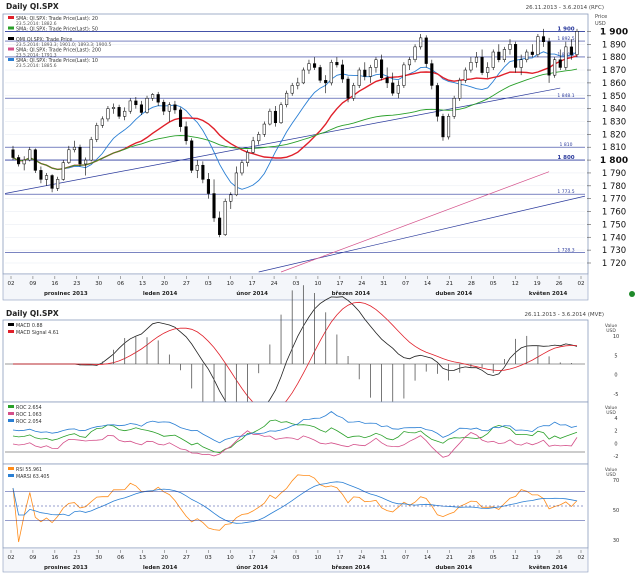 Image resolution: width=640 pixels, height=574 pixels. What do you see at coordinates (252, 567) in the screenshot?
I see `lower-x-month-label: únor 2014` at bounding box center [252, 567].